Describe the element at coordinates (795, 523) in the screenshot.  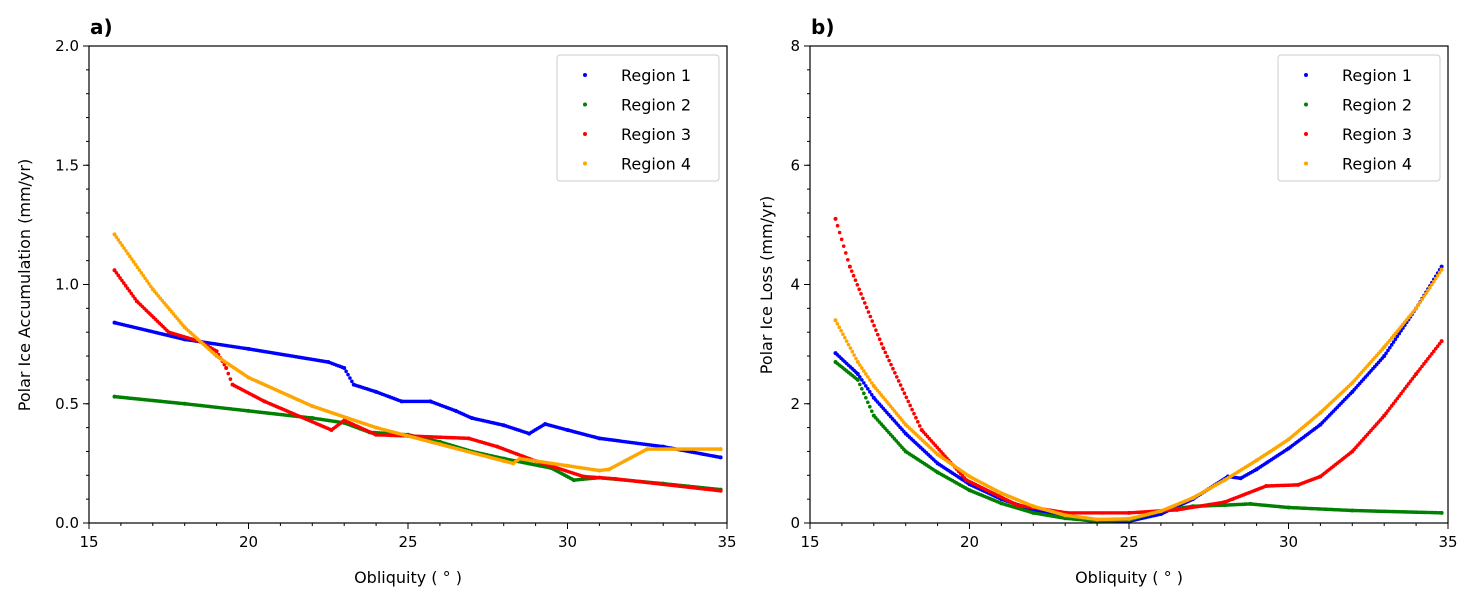
I see `y-tick-label: 0` at that location.